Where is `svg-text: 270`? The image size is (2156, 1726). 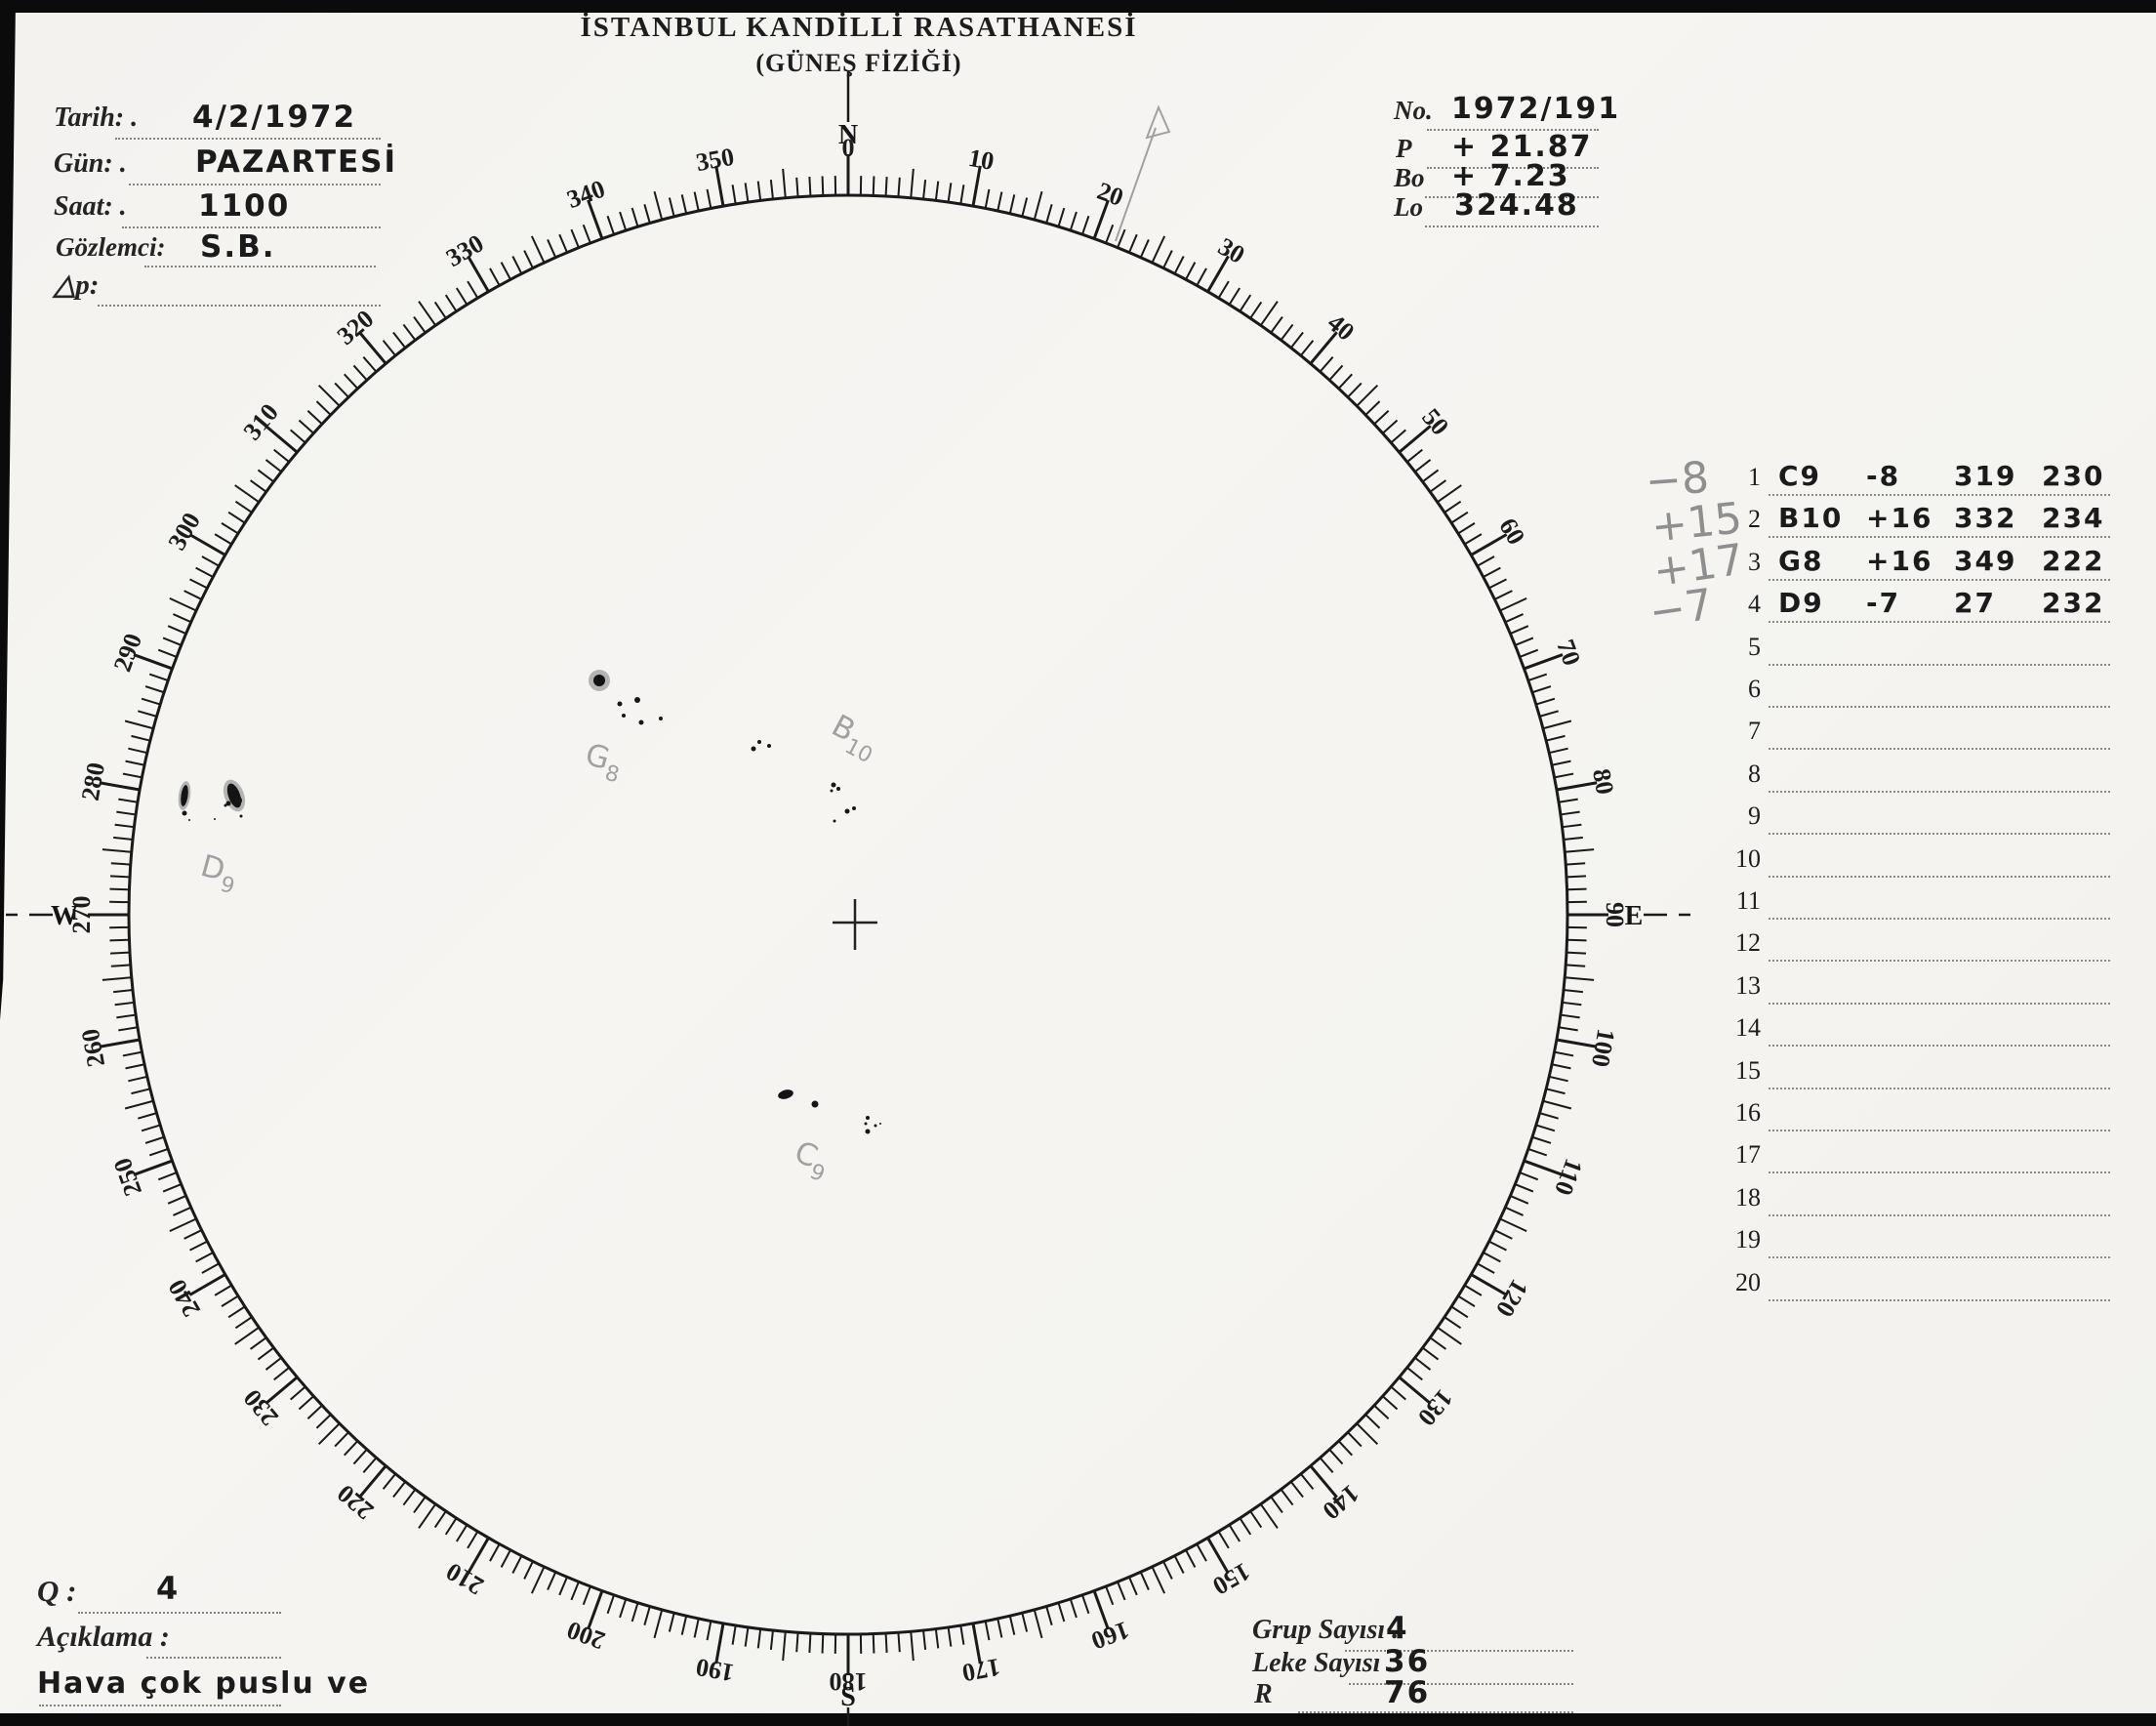
svg-text: 270 is located at coordinates (81, 915).